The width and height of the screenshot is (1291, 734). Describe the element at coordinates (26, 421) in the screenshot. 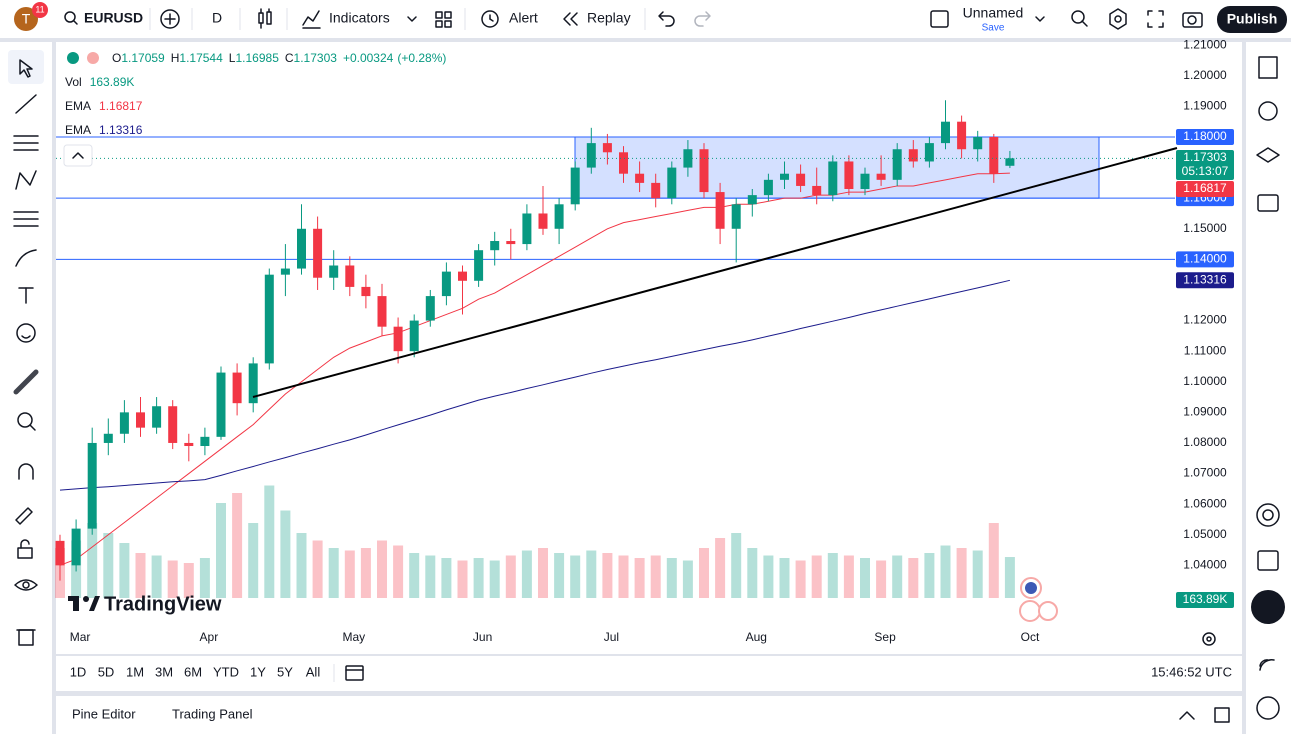

I see `zoom-tool` at that location.